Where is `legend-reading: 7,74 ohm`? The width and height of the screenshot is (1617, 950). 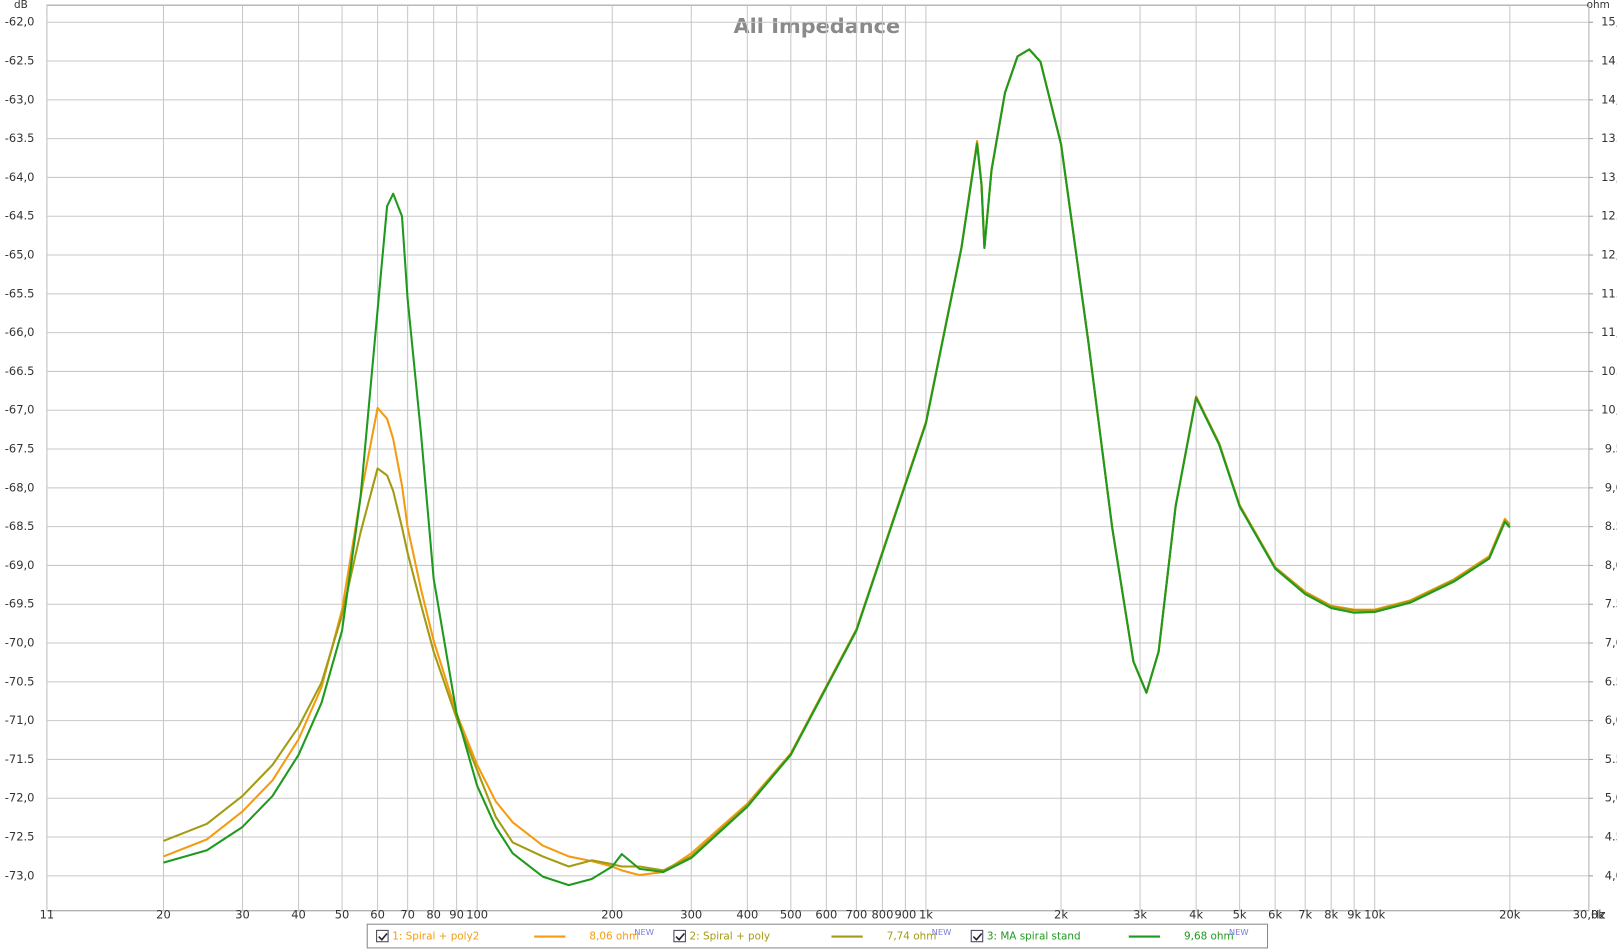
legend-reading: 7,74 ohm is located at coordinates (912, 937).